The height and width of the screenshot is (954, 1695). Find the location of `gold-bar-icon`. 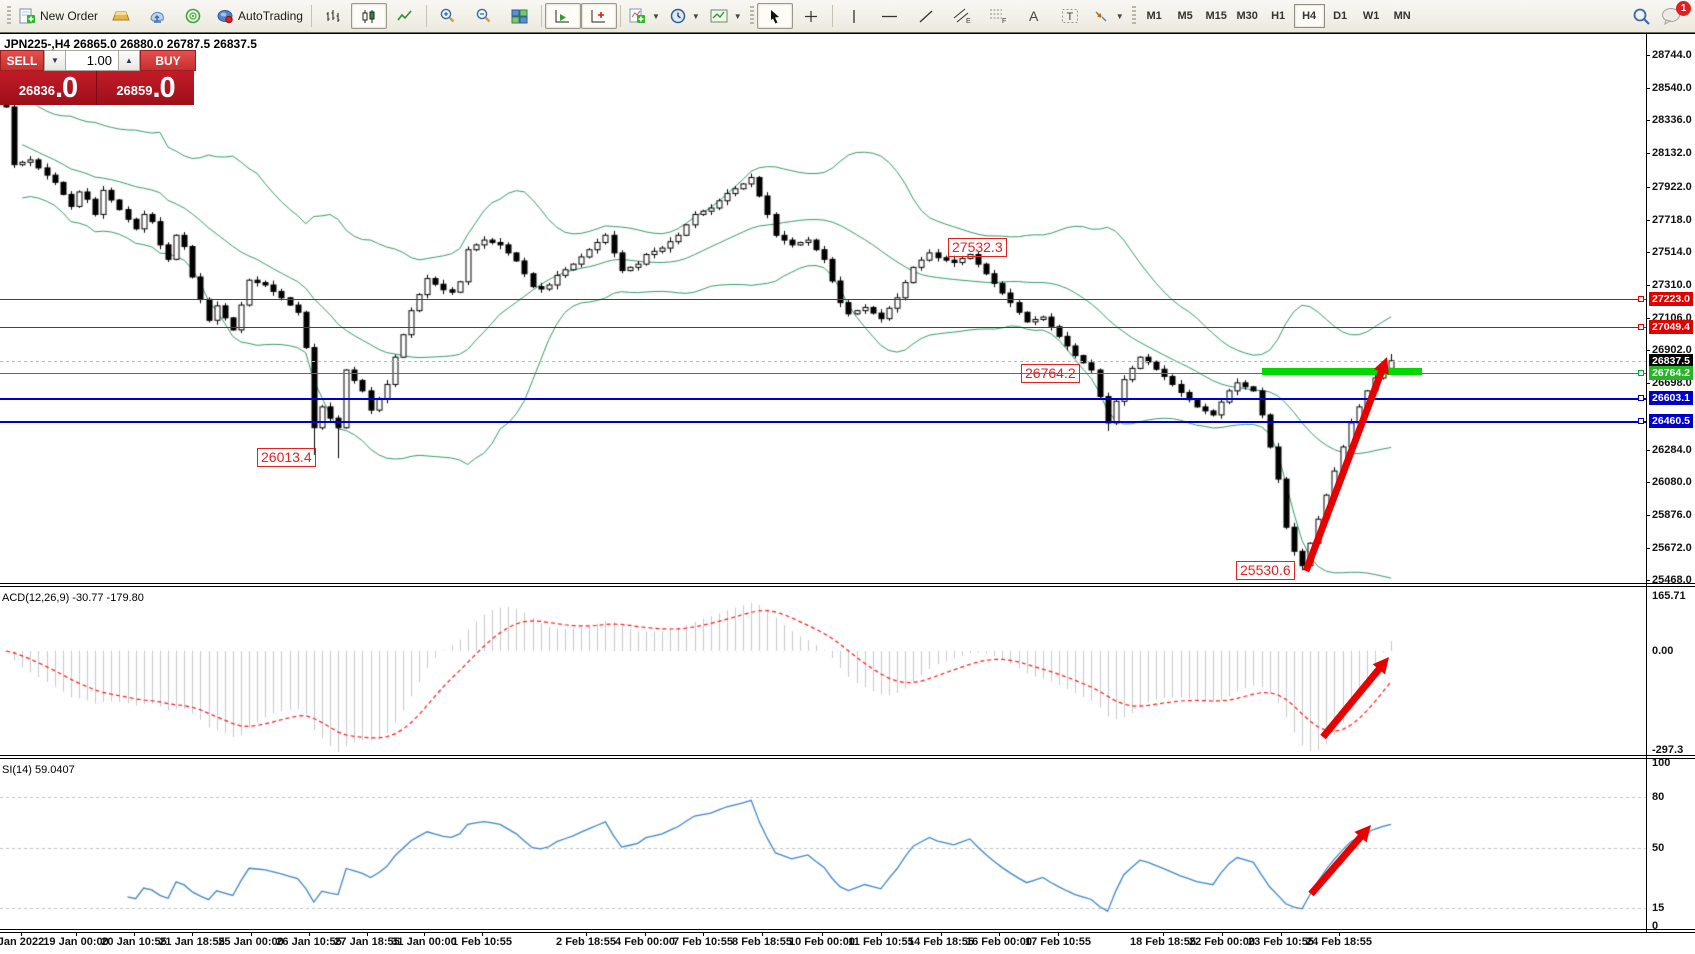

gold-bar-icon is located at coordinates (121, 16).